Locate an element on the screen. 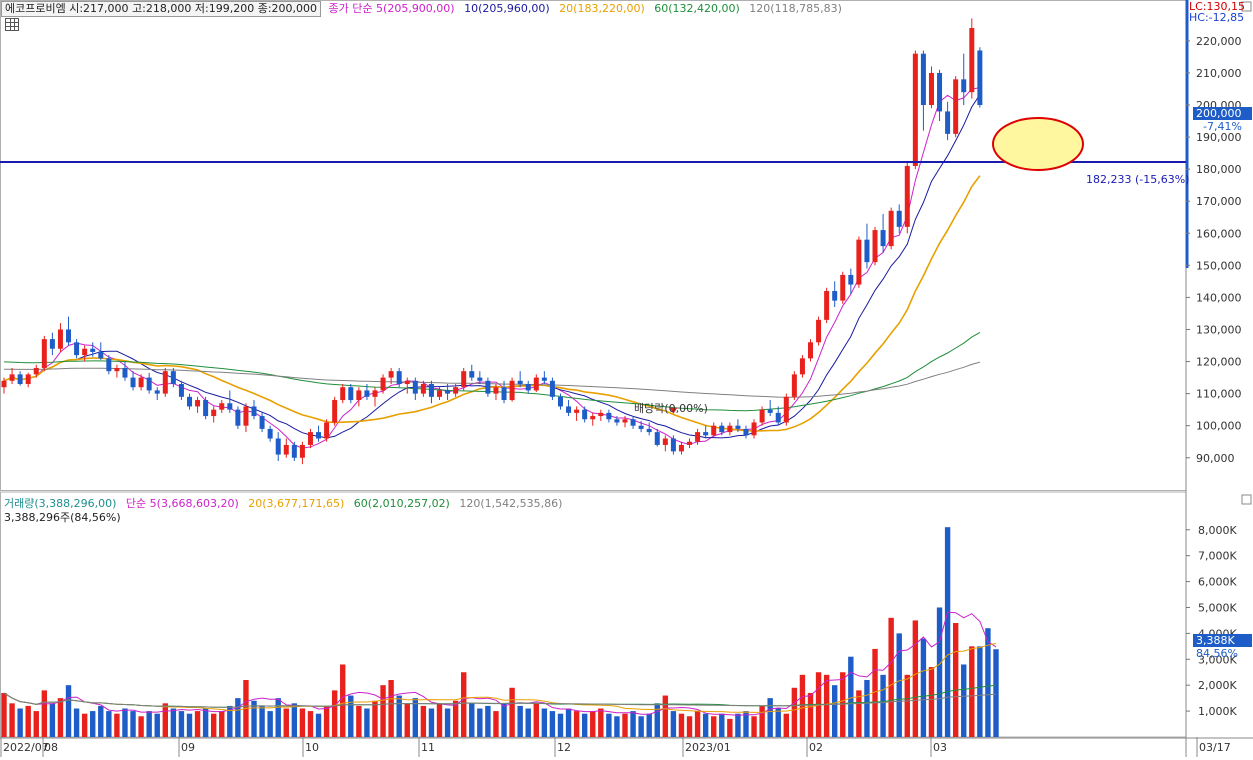 The image size is (1253, 760). x-tick-label: 2023/01 is located at coordinates (708, 747).